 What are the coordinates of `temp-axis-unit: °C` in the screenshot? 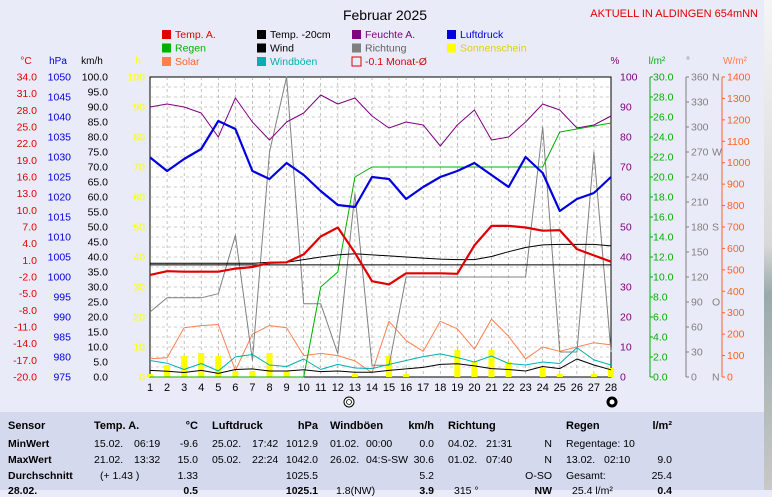 It's located at (25, 61).